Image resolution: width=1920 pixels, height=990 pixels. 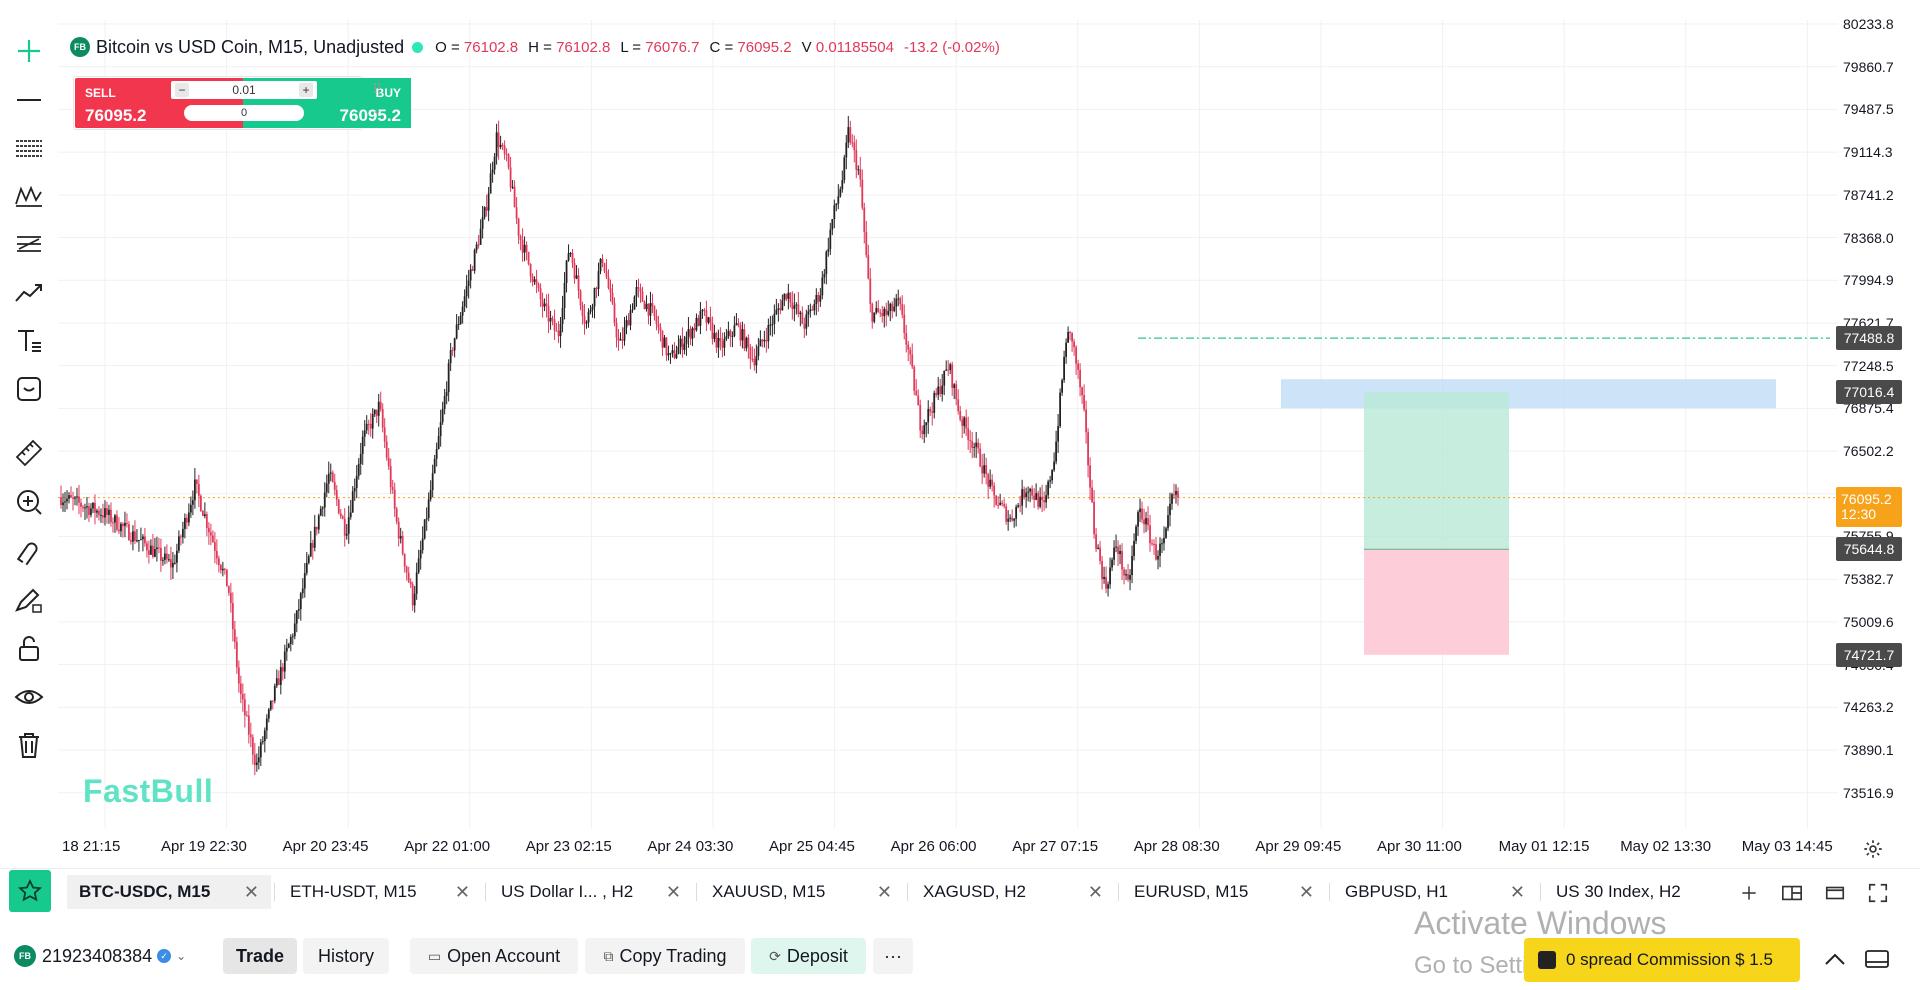 What do you see at coordinates (1873, 849) in the screenshot?
I see `gear-icon` at bounding box center [1873, 849].